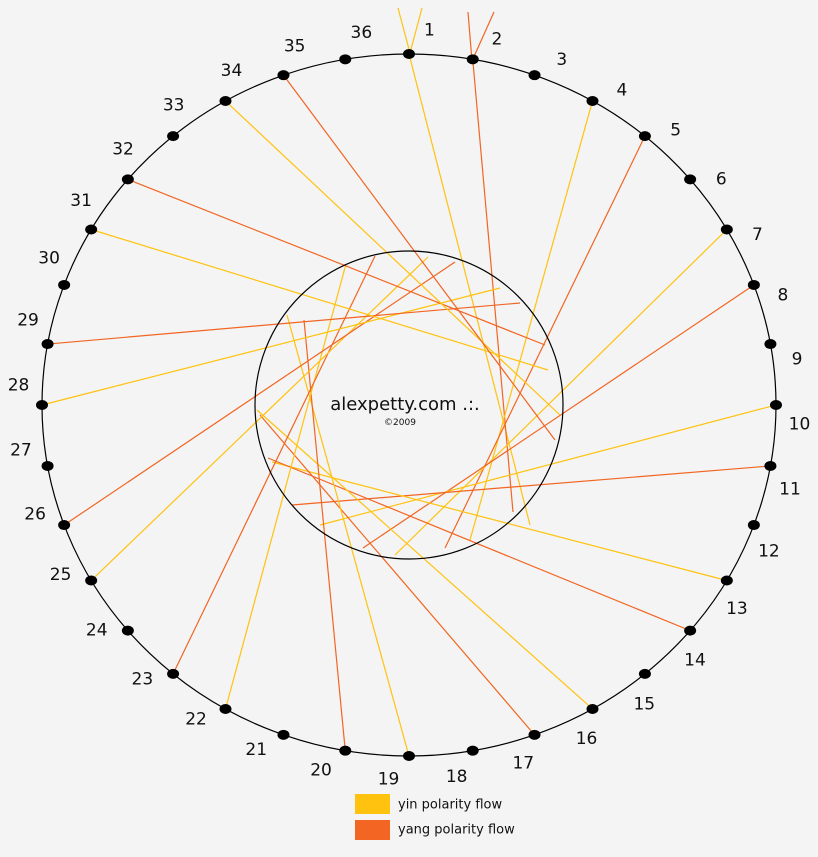 Image resolution: width=818 pixels, height=857 pixels. I want to click on point-label: 5, so click(675, 131).